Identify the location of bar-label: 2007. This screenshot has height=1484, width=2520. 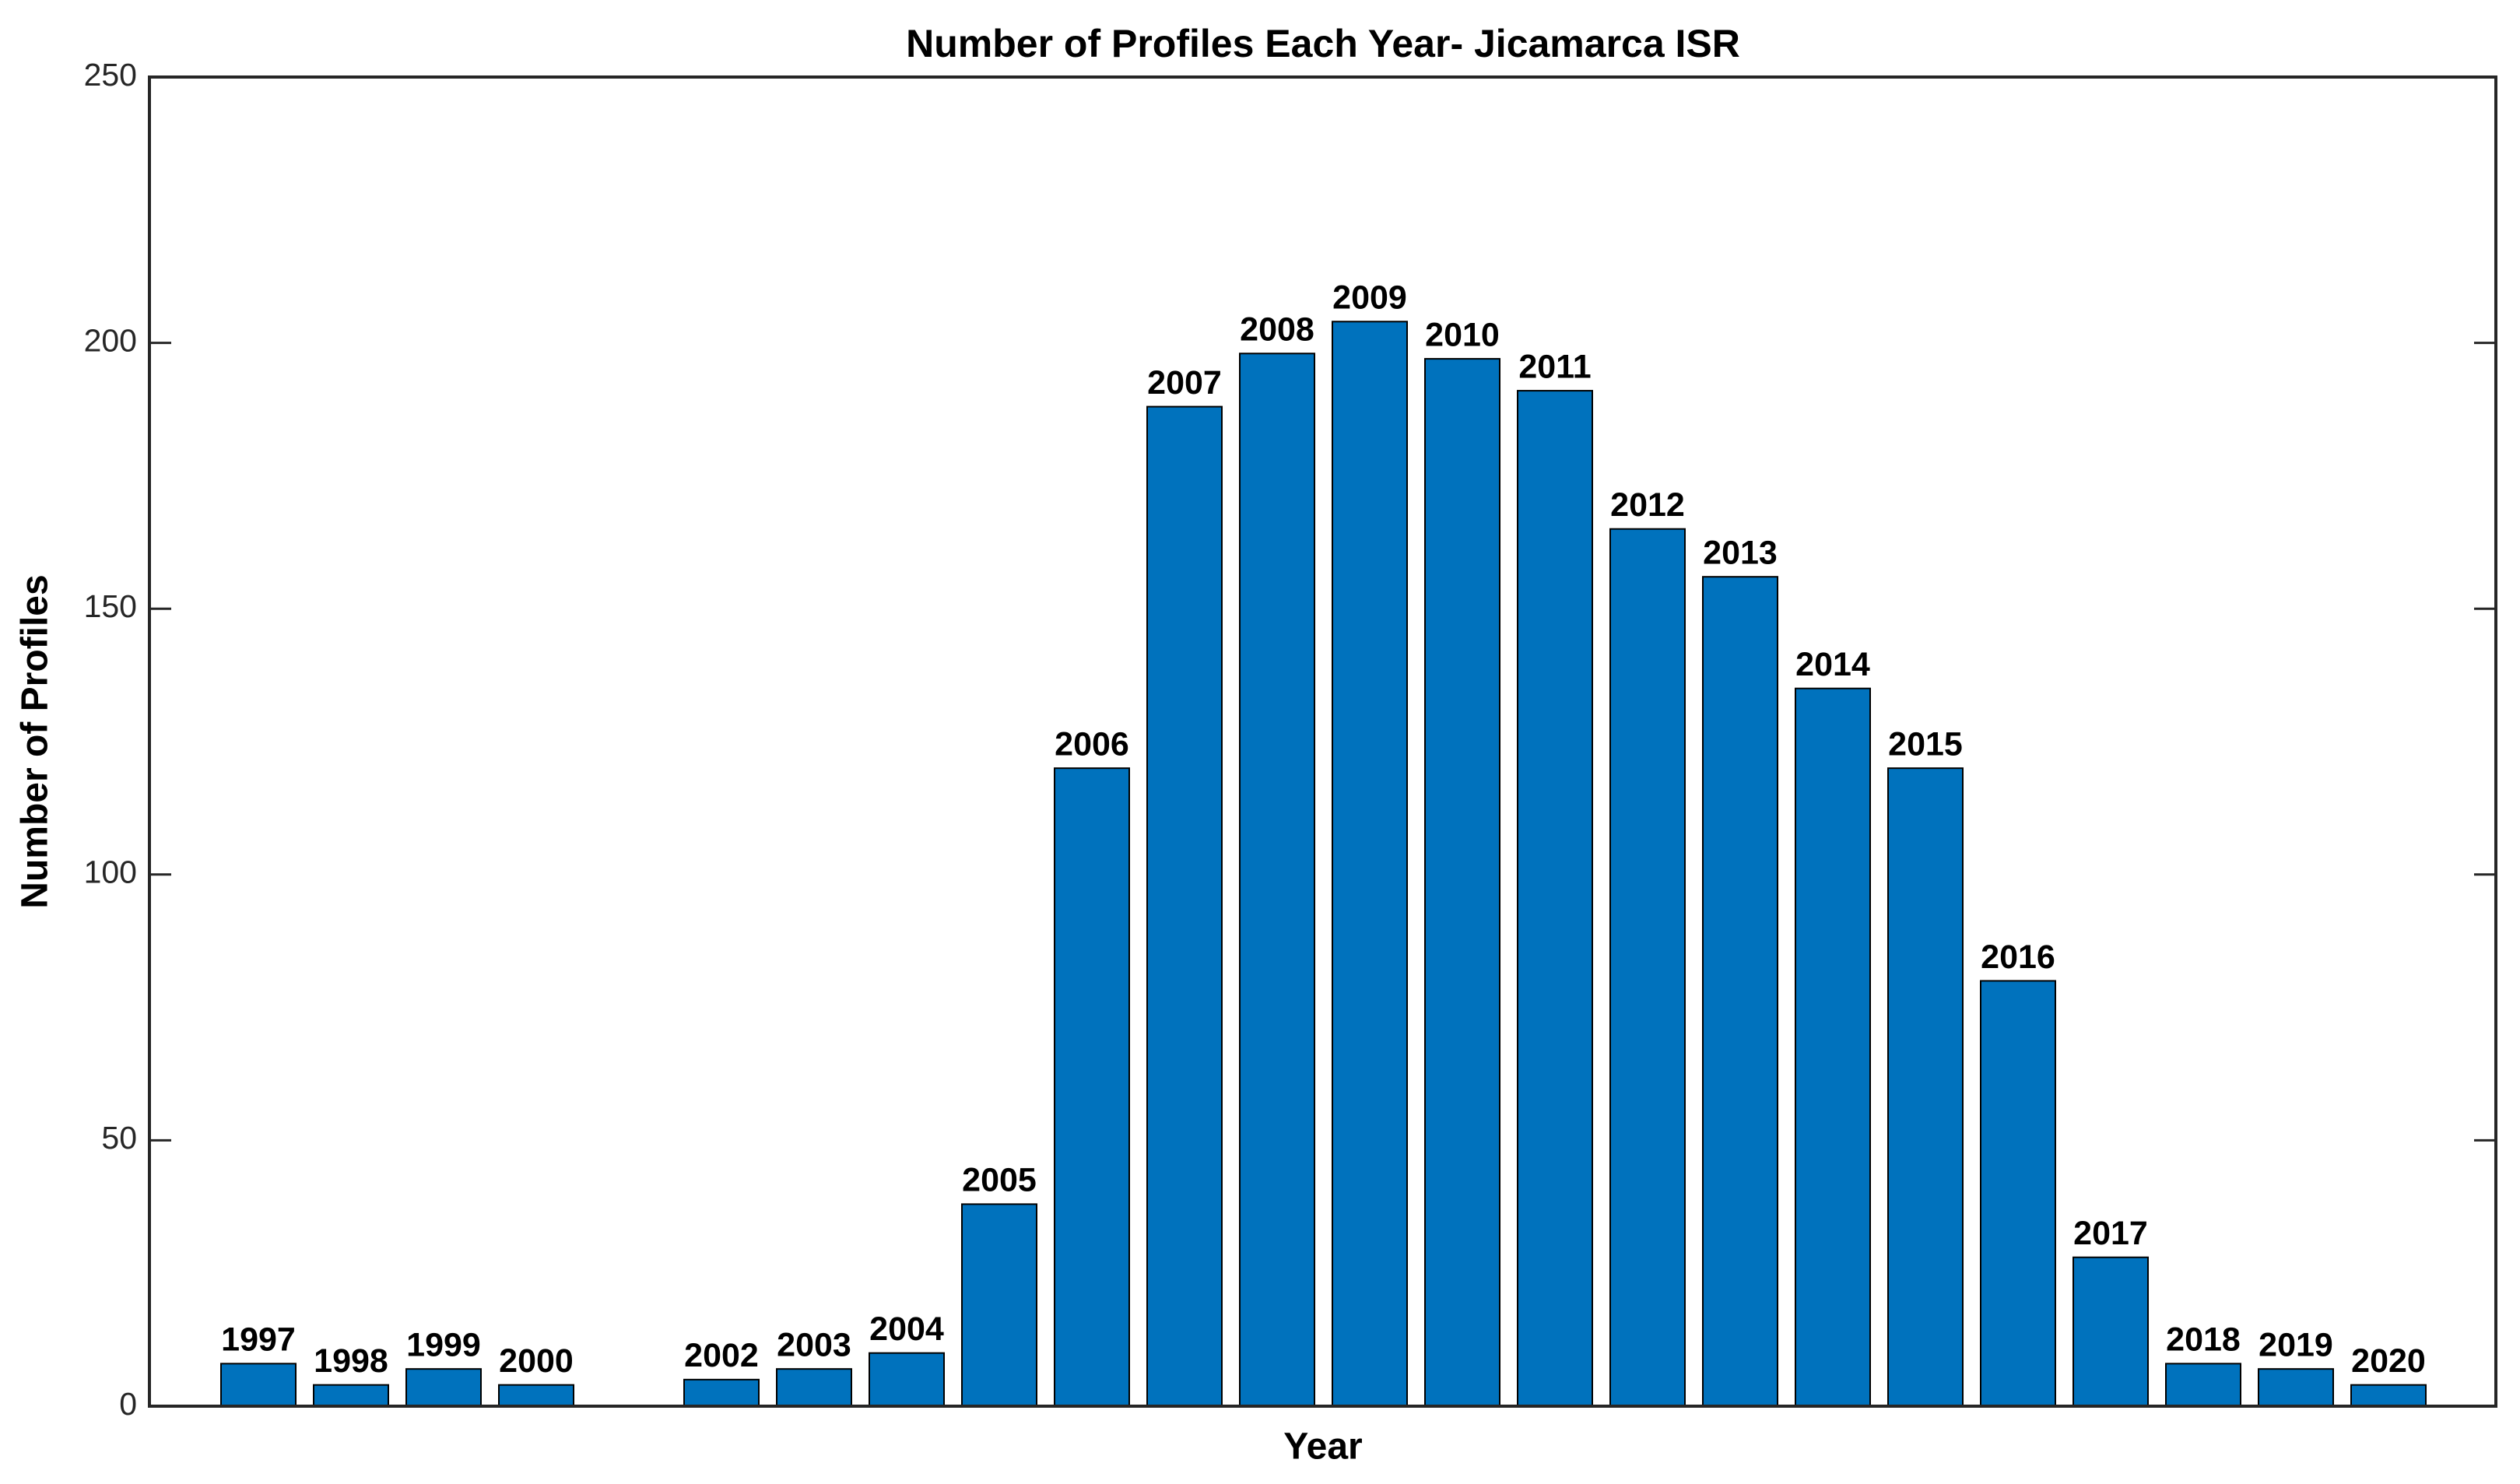
(1185, 383).